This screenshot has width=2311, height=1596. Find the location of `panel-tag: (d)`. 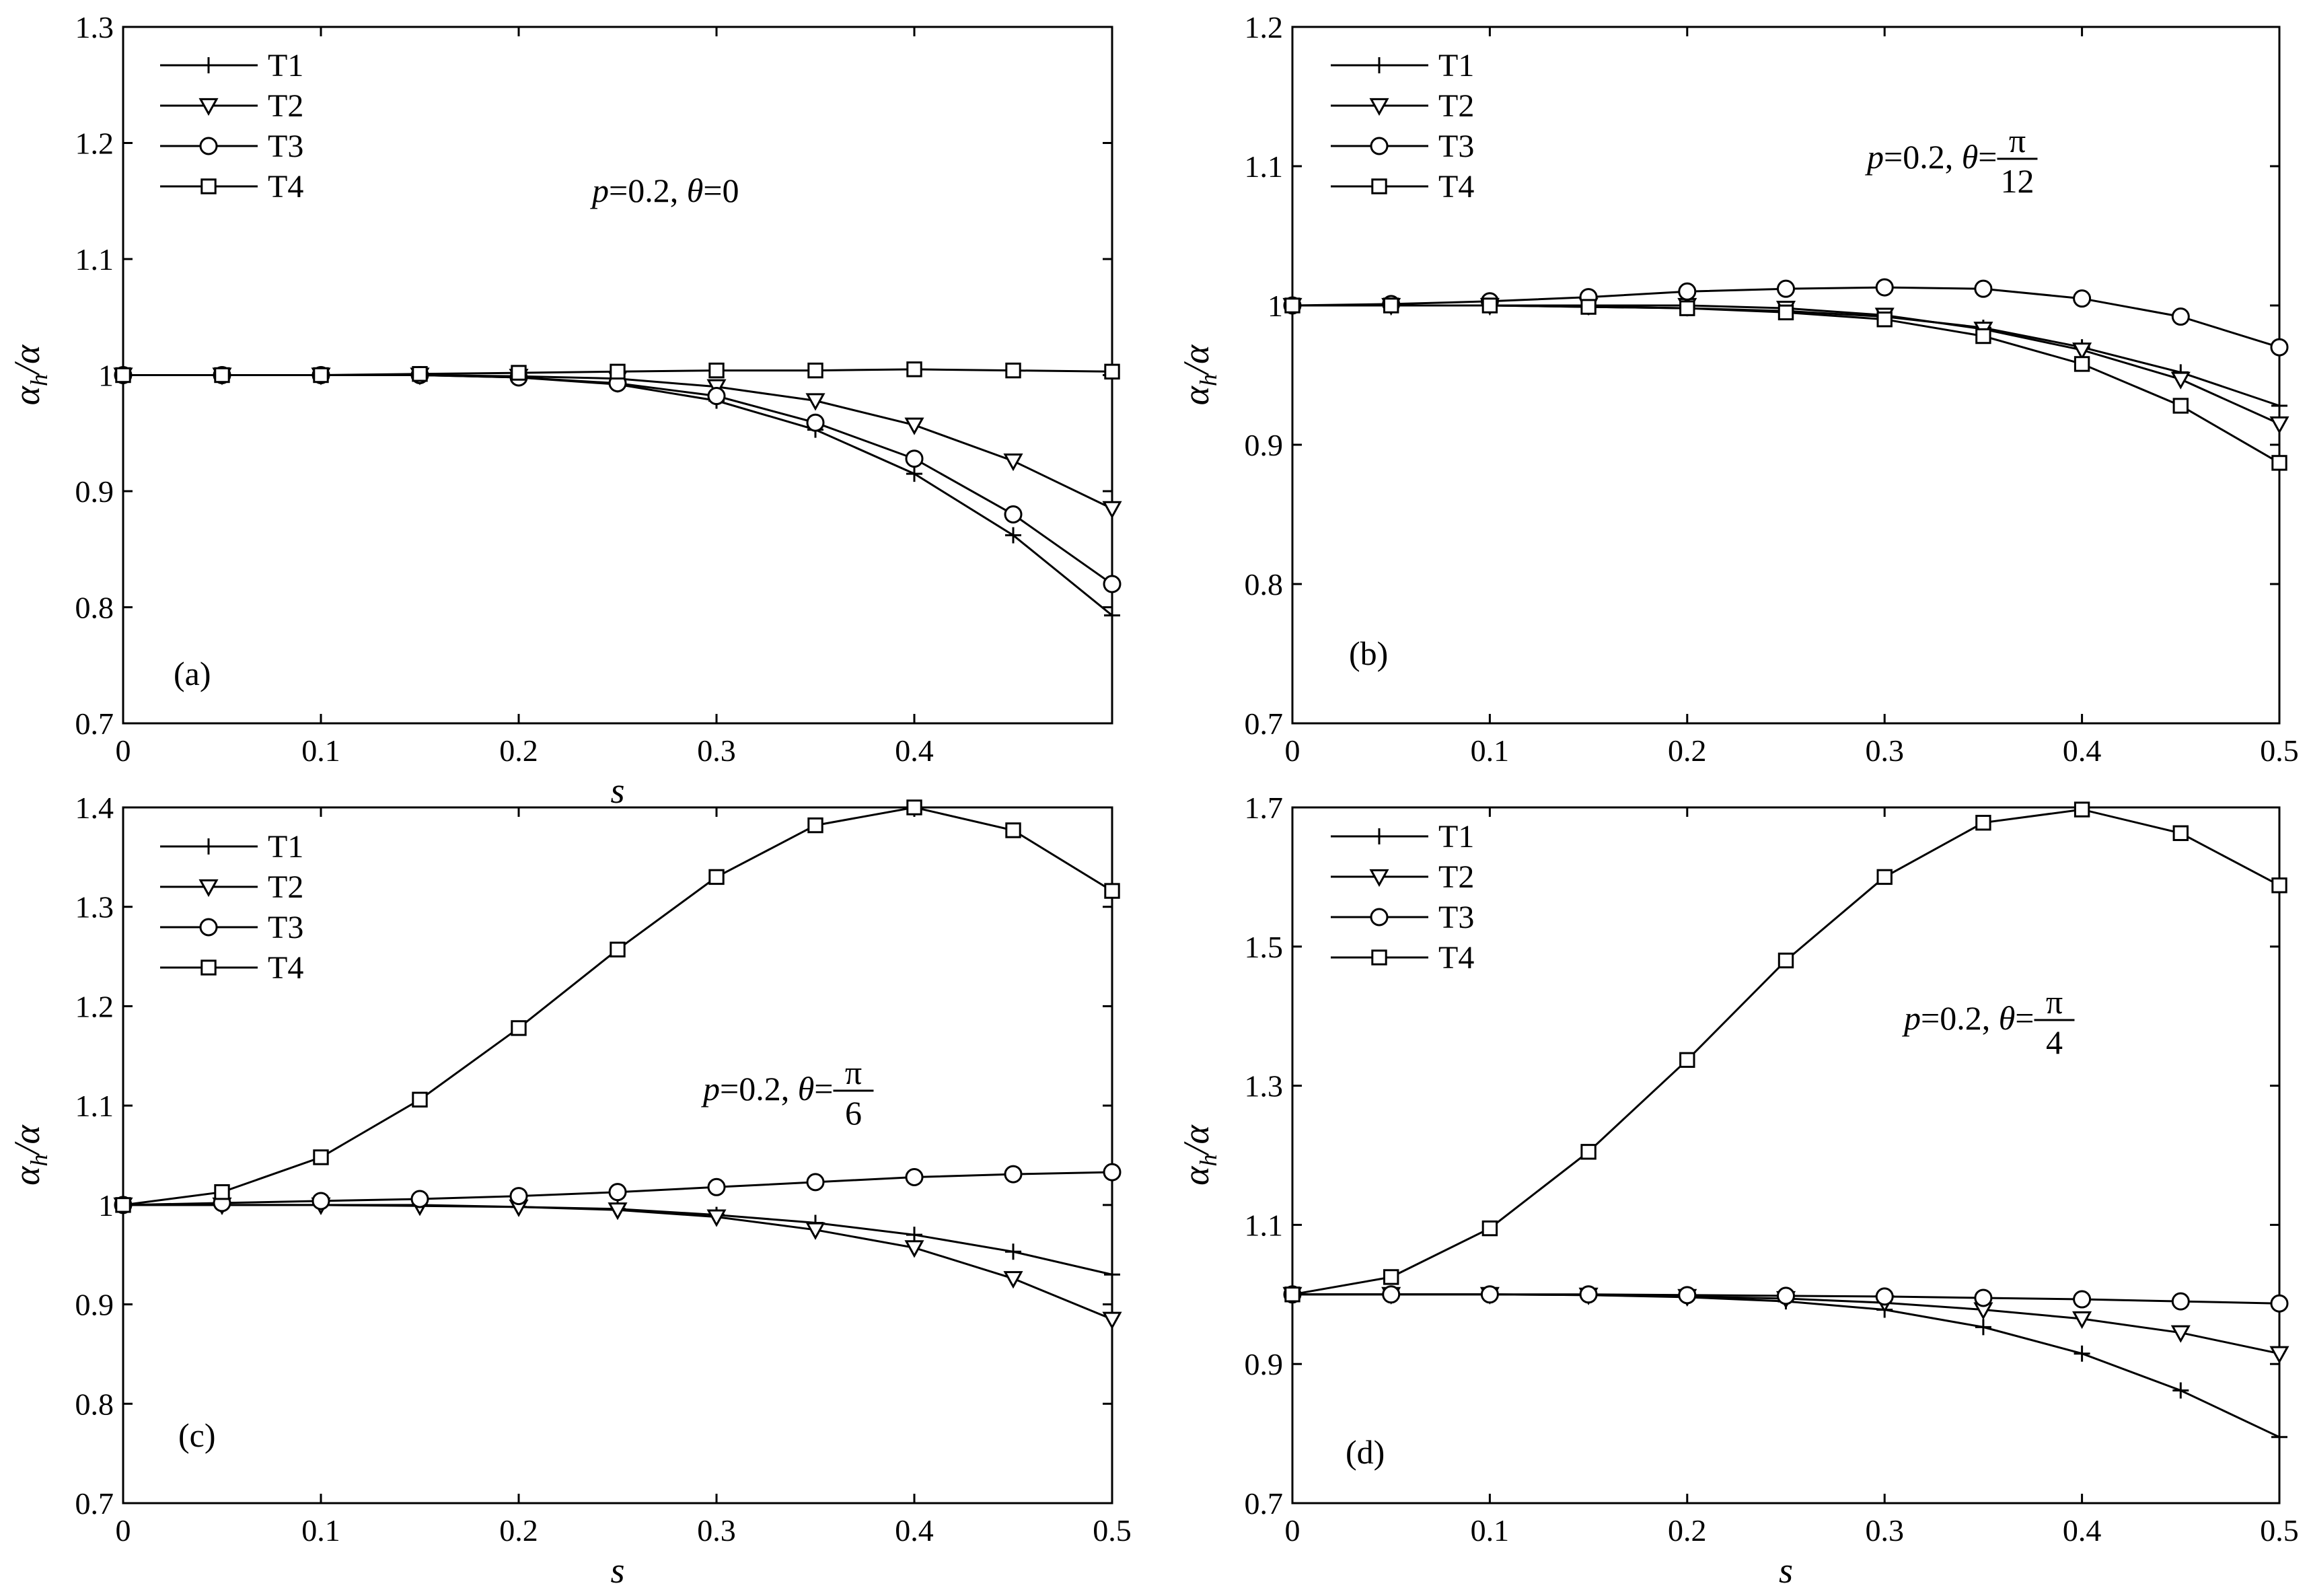

panel-tag: (d) is located at coordinates (1365, 1452).